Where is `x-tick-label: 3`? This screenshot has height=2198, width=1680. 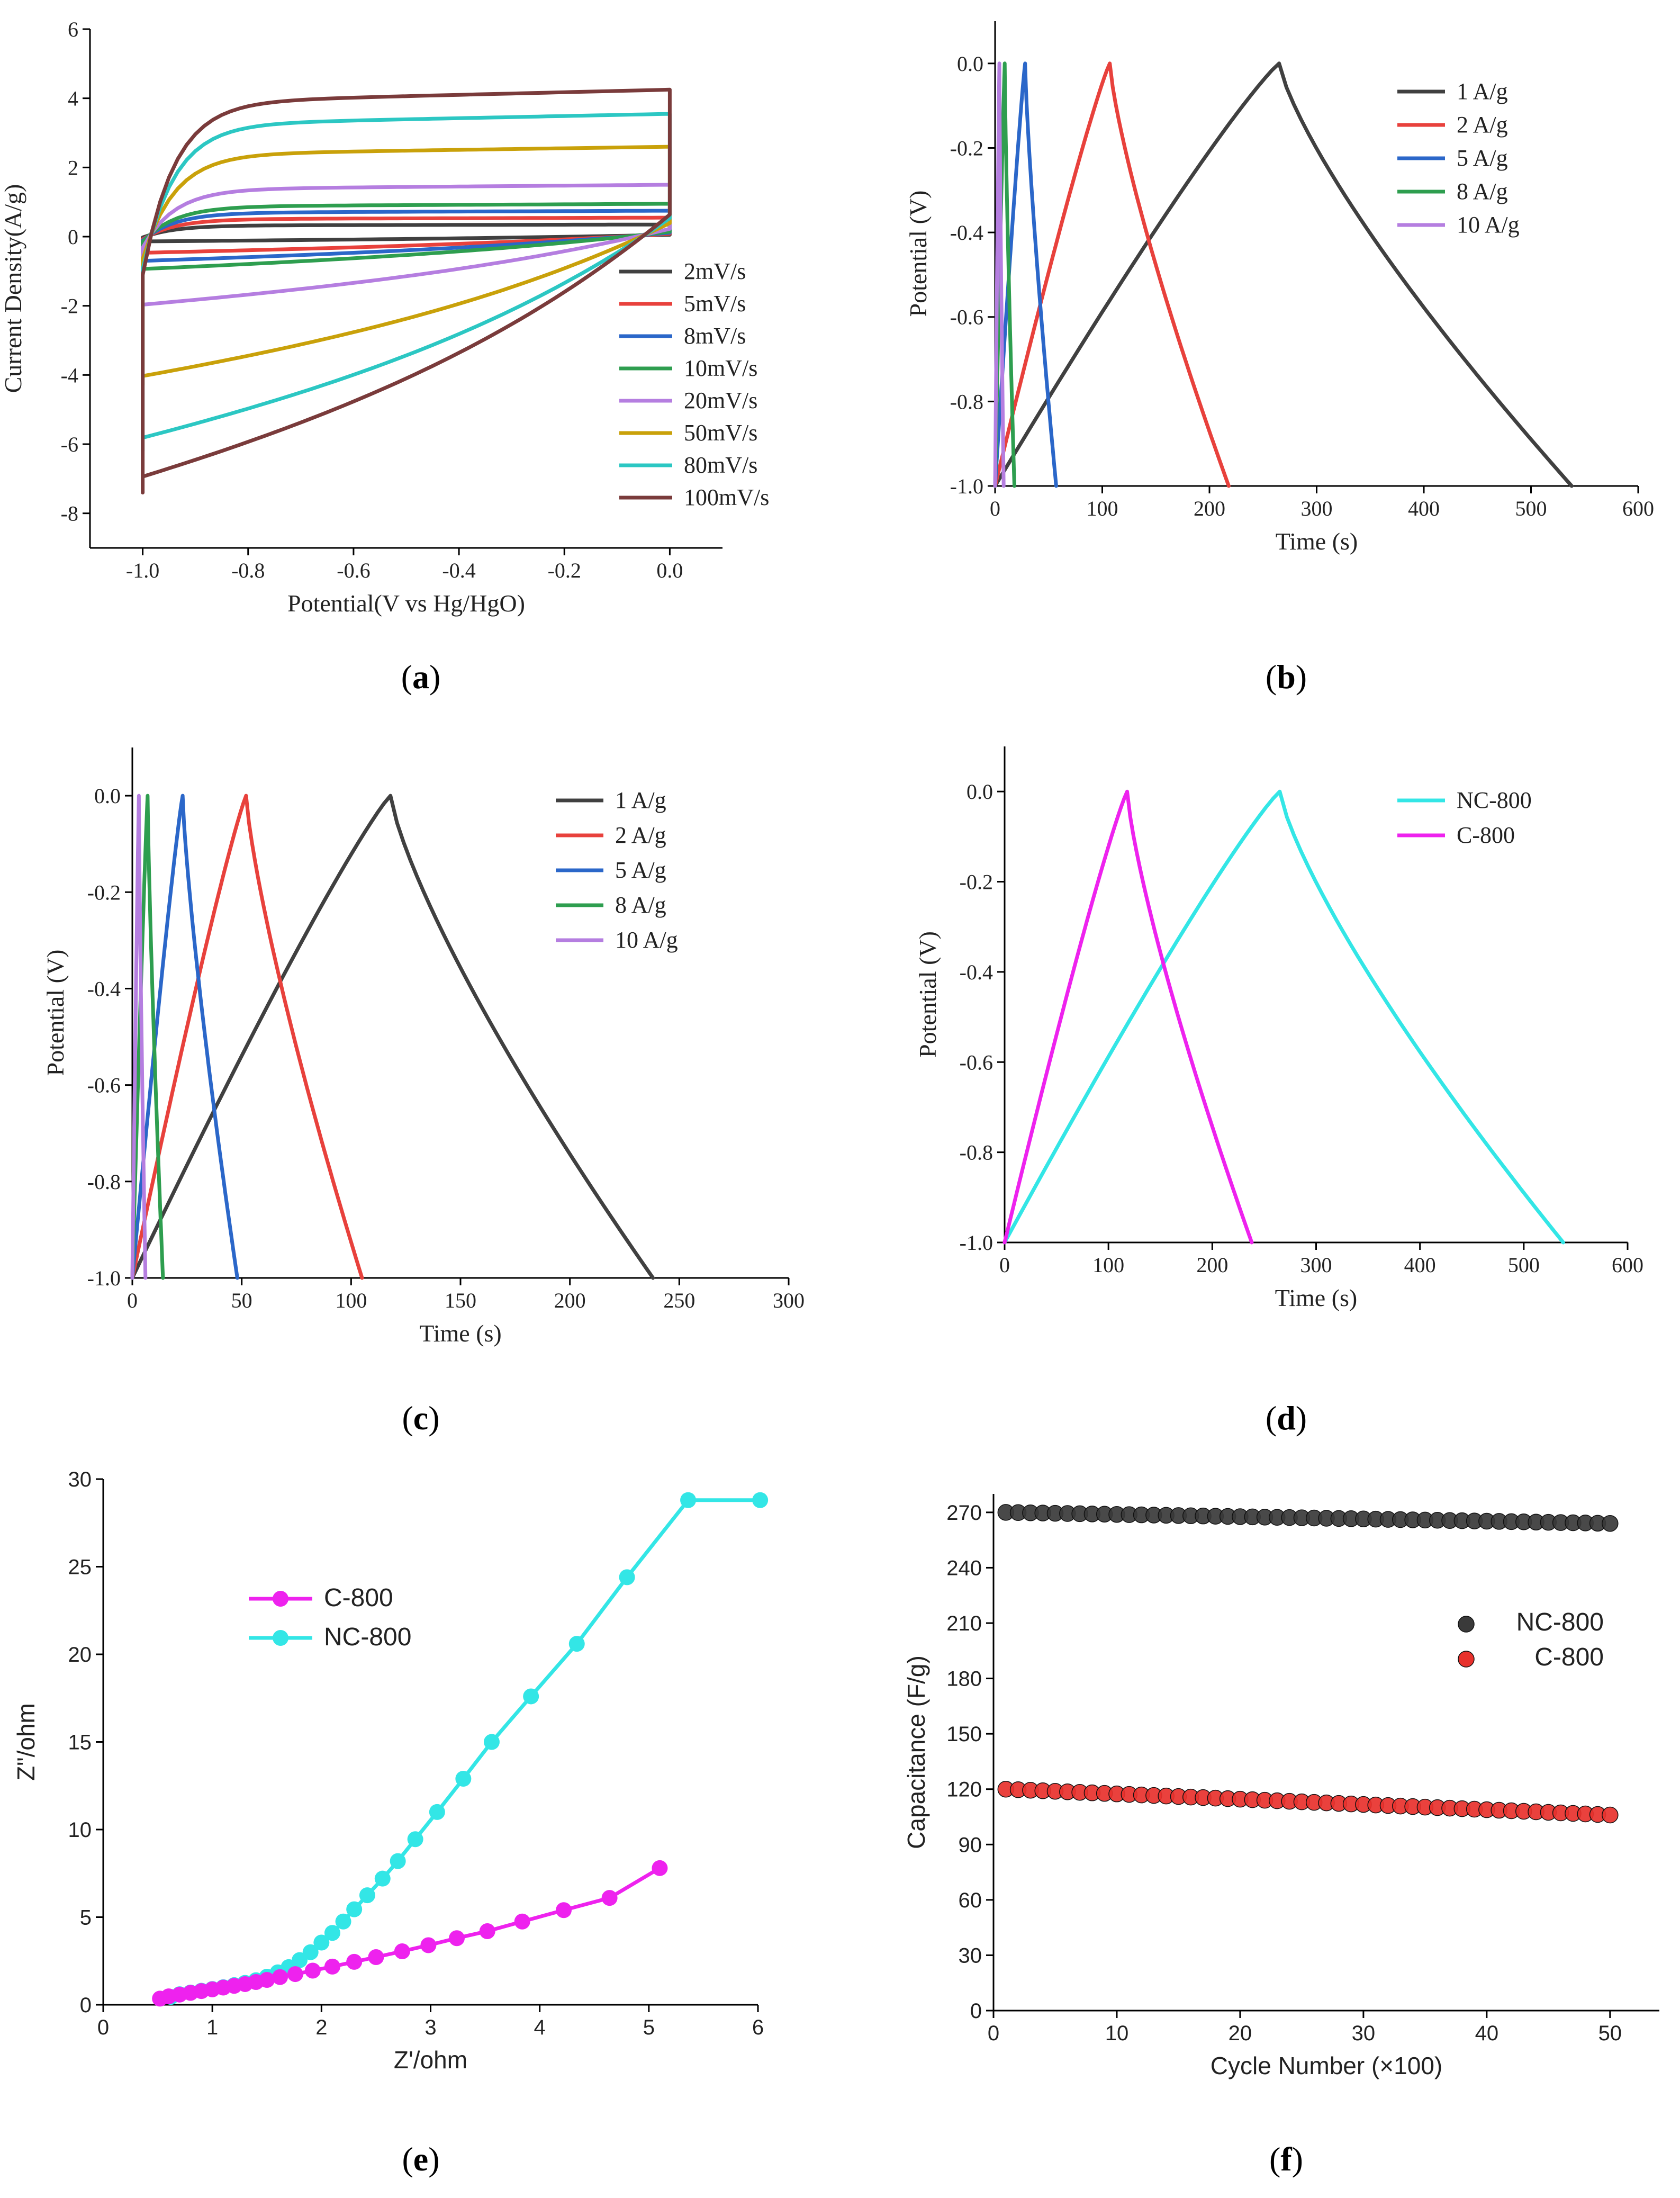
x-tick-label: 3 is located at coordinates (430, 2027).